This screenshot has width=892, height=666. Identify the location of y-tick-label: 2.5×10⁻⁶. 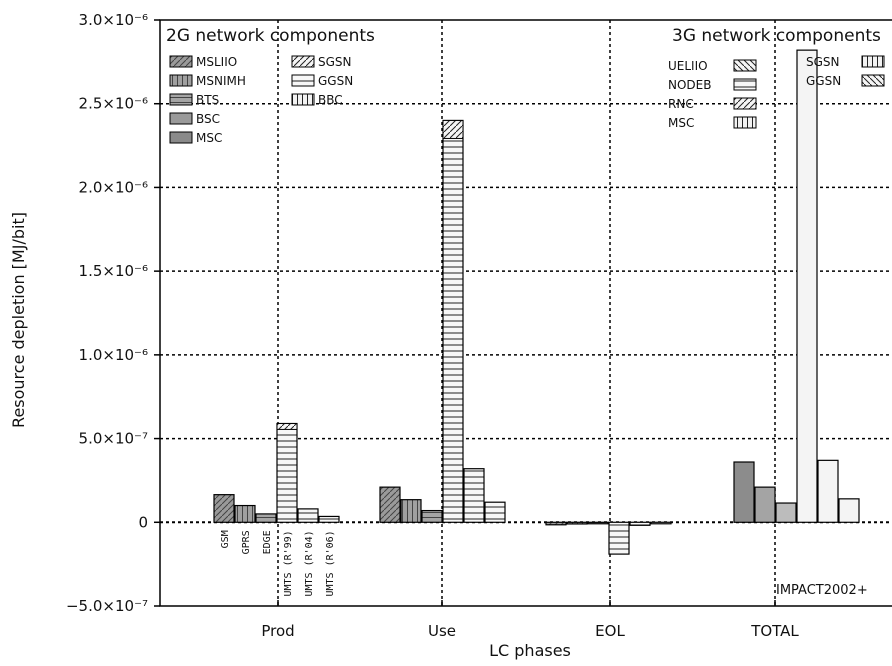
(113, 104).